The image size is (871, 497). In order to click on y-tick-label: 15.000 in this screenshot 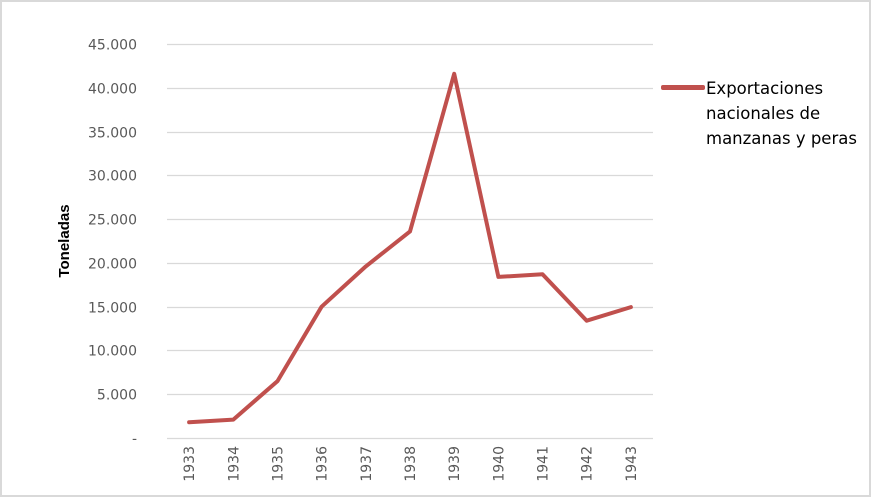, I will do `click(112, 309)`.